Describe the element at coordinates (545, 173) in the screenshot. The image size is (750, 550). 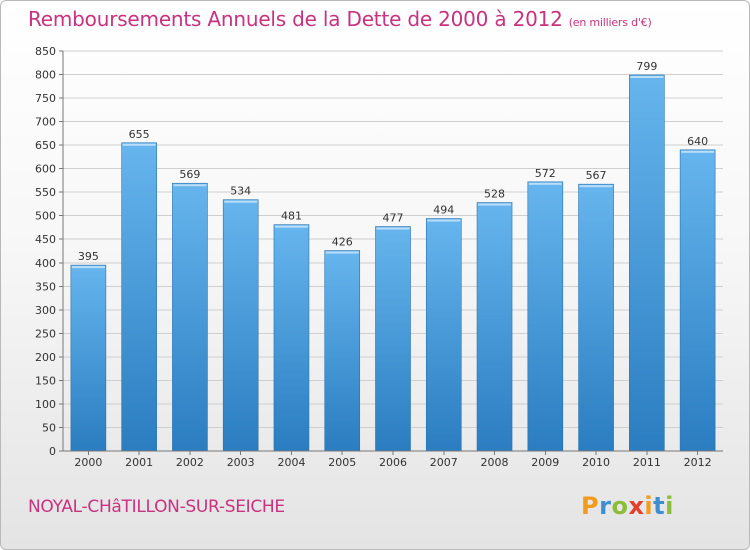
I see `bar-value-label: 572` at that location.